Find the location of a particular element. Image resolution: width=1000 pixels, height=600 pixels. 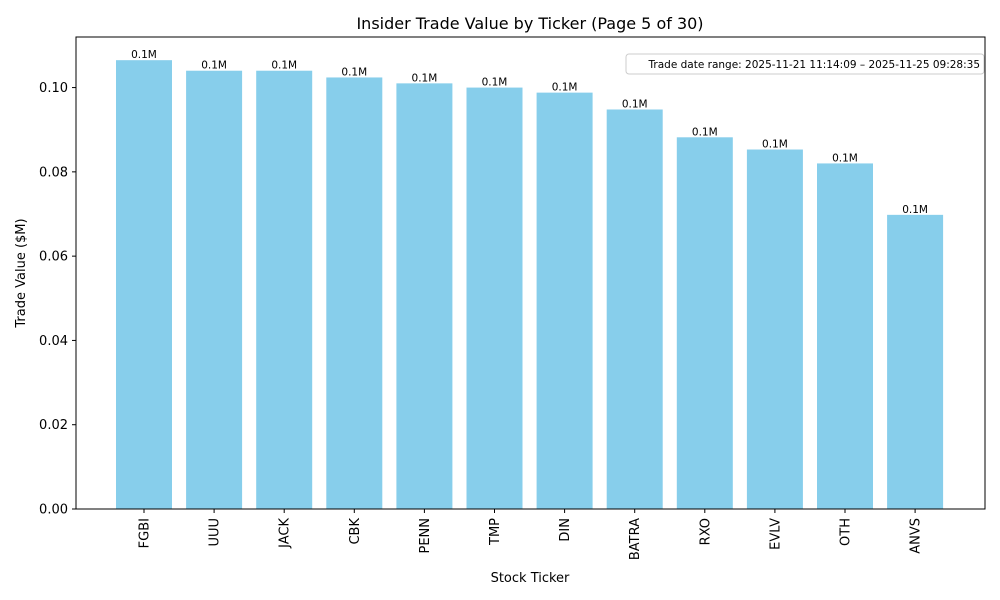

data-label-oth: 0.1M is located at coordinates (845, 158).